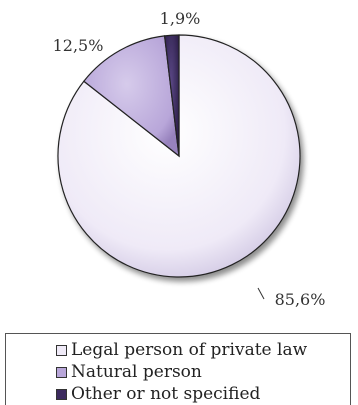 The height and width of the screenshot is (405, 358). I want to click on legend-item-other: Other or not specified, so click(158, 394).